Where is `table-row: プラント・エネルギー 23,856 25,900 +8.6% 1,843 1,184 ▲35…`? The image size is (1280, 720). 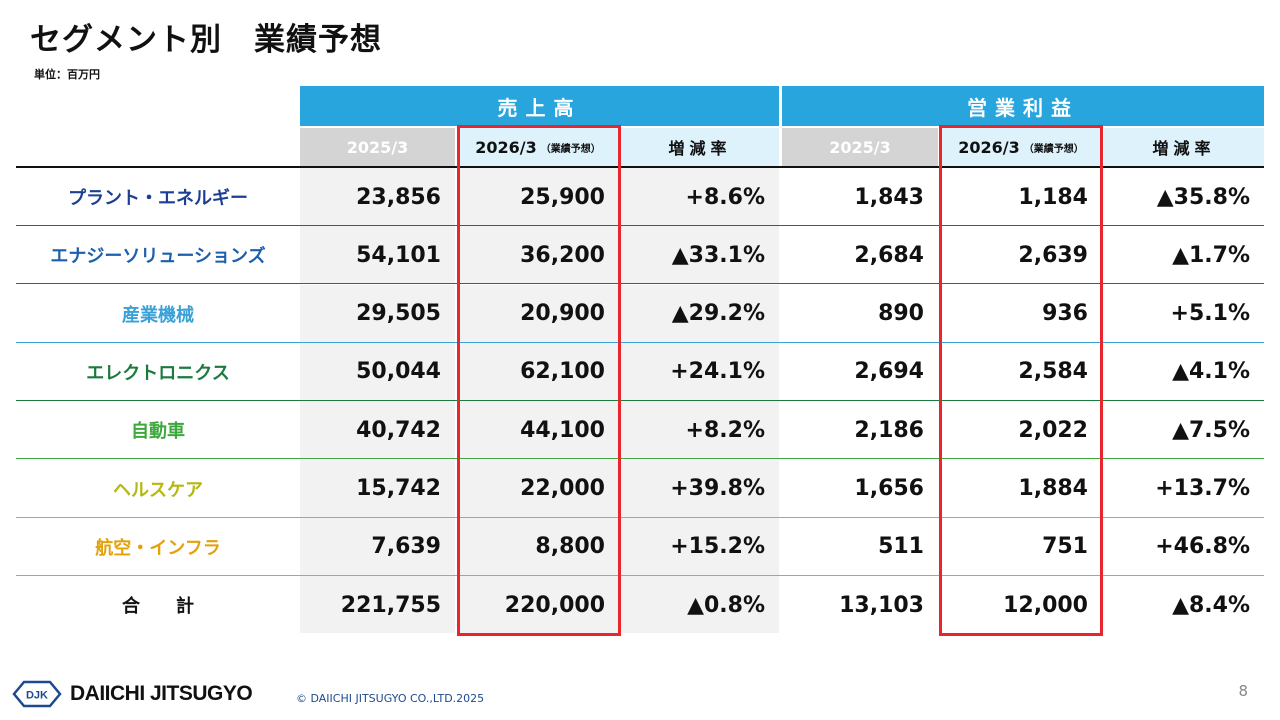
table-row: プラント・エネルギー 23,856 25,900 +8.6% 1,843 1,184 ▲35… is located at coordinates (640, 197).